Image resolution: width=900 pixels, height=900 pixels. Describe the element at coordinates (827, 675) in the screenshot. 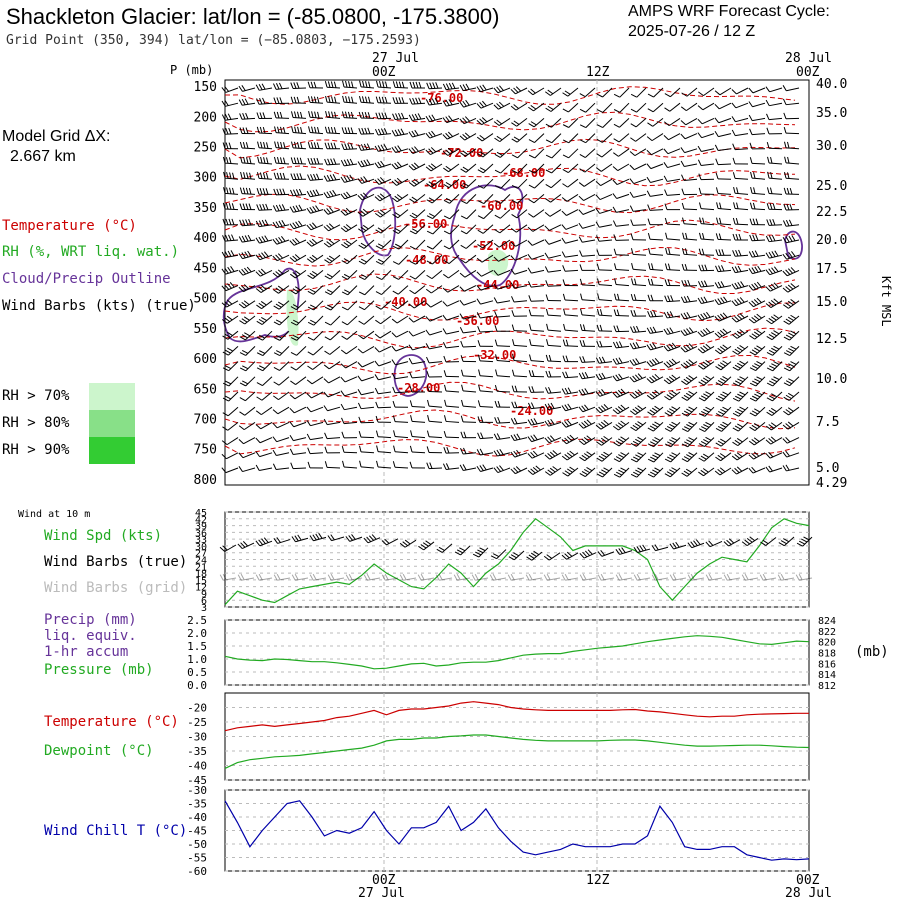

I see `pressure-tick-label: 814` at that location.